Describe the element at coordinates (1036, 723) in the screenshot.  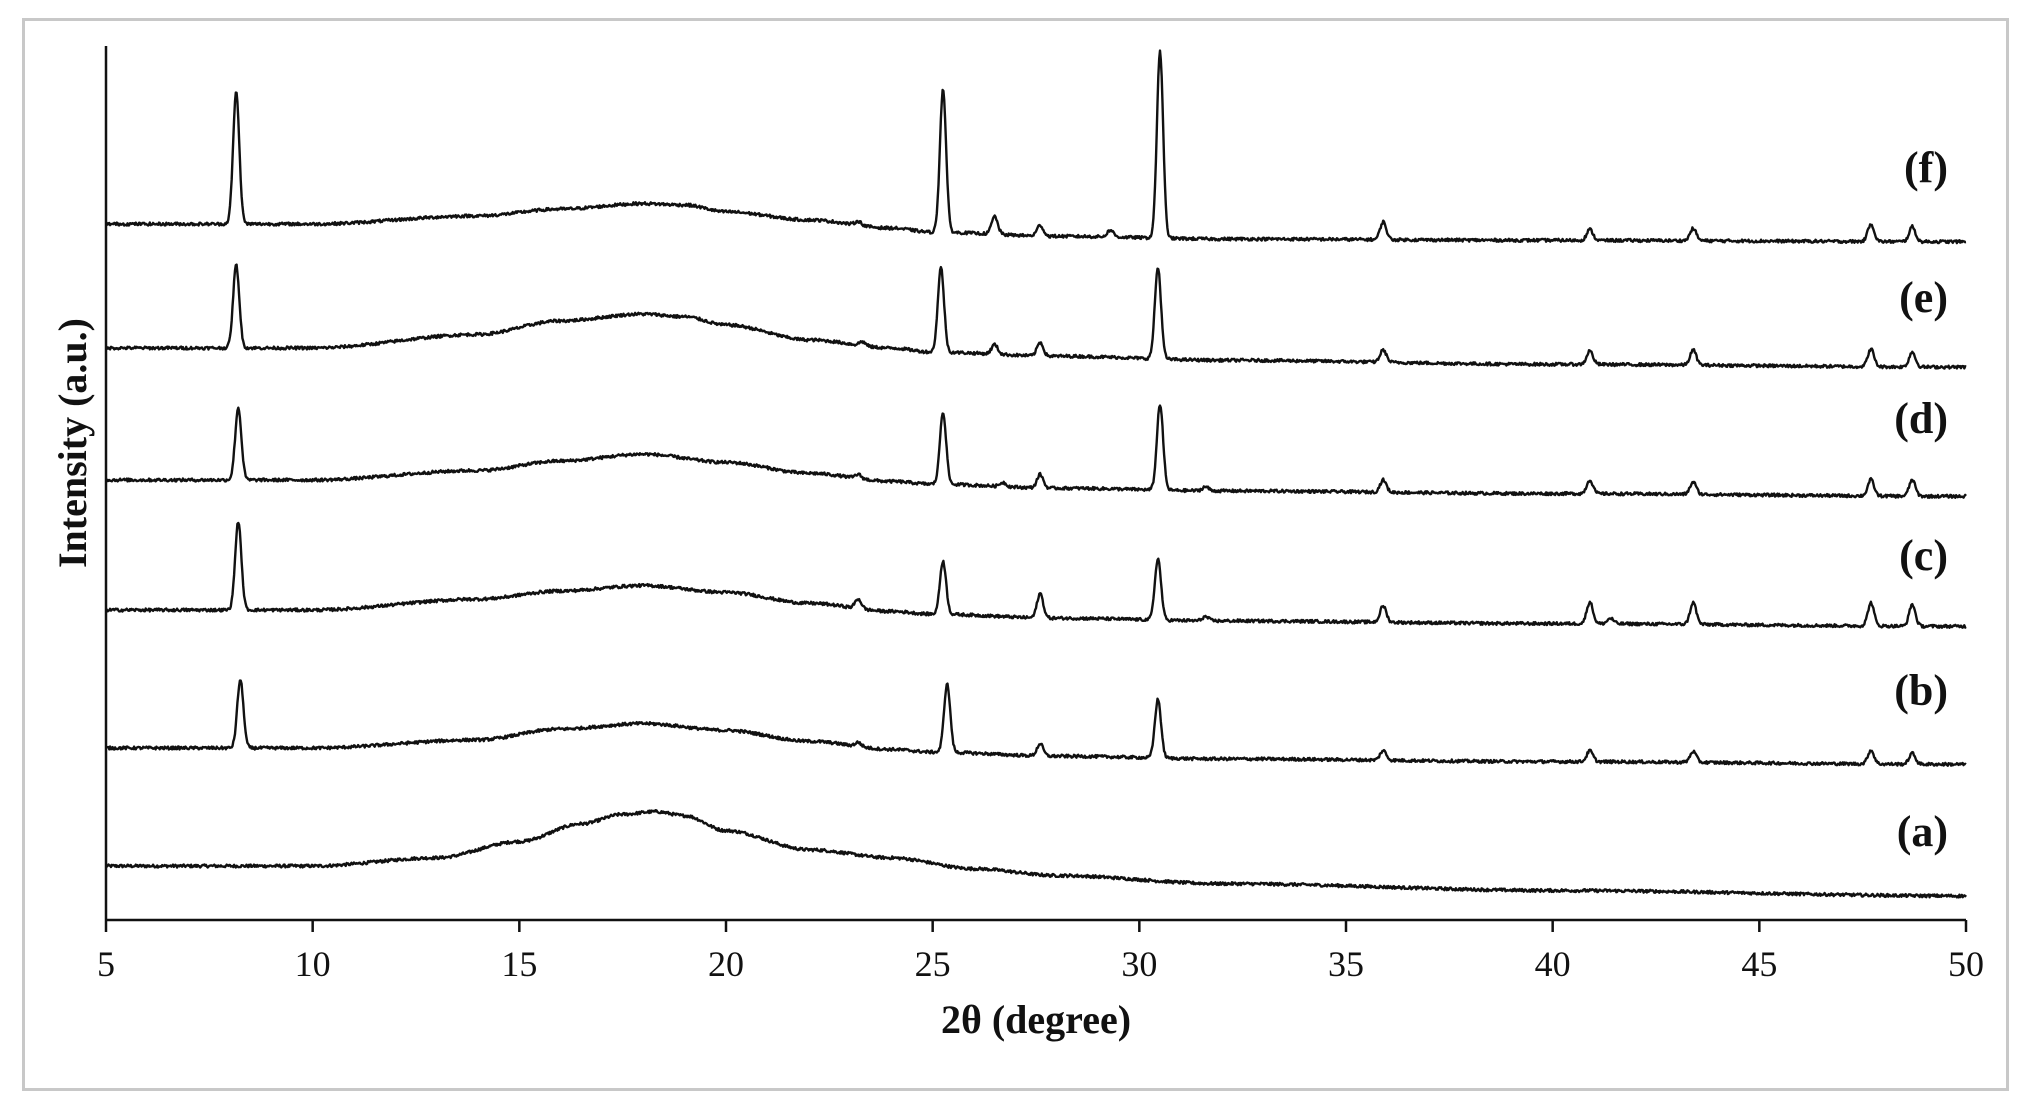
I see `xrd-trace-b` at that location.